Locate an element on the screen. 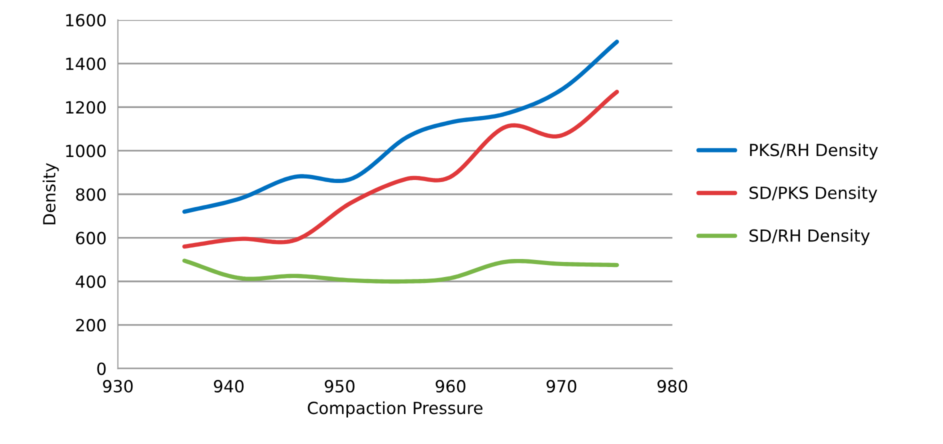  x-tick-label: 950 is located at coordinates (339, 386).